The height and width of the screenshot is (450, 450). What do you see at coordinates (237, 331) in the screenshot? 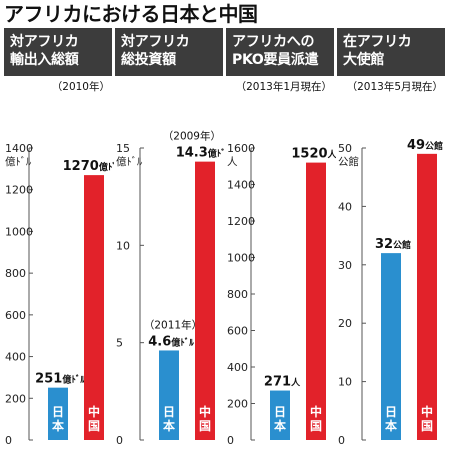
I see `panel-3-tick-label: 600` at bounding box center [237, 331].